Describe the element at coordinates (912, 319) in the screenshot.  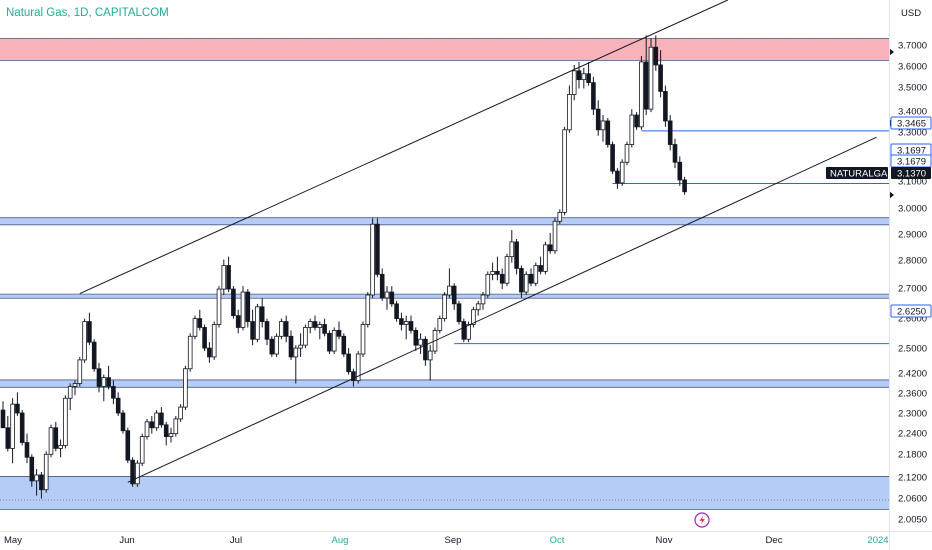
I see `price-tick-label: 2.6000` at that location.